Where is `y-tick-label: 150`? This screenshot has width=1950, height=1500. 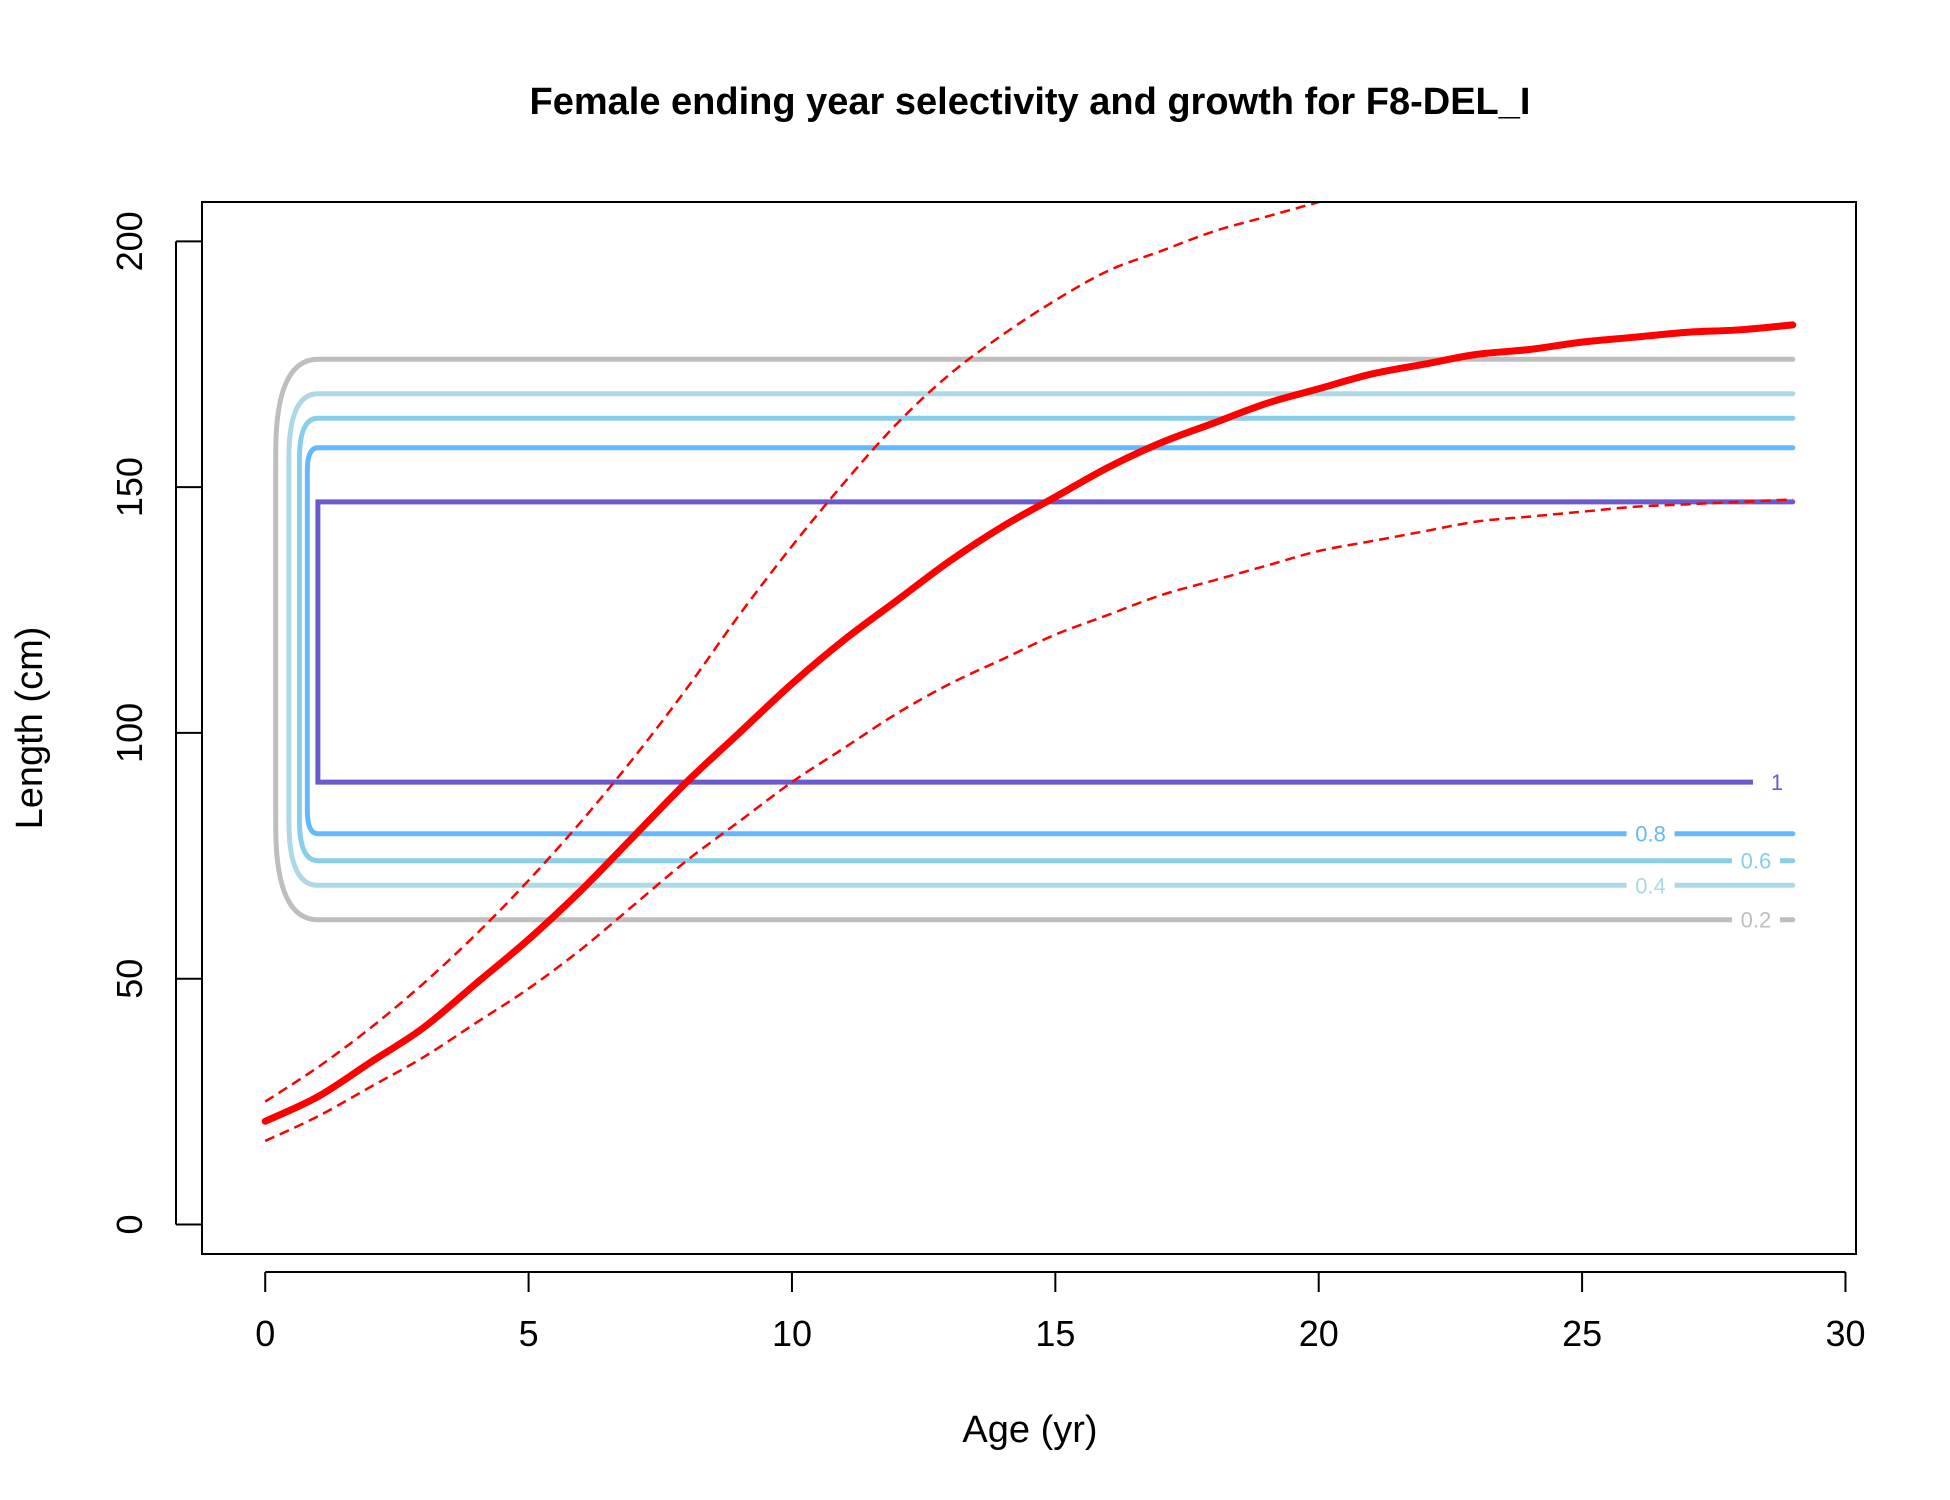 y-tick-label: 150 is located at coordinates (129, 487).